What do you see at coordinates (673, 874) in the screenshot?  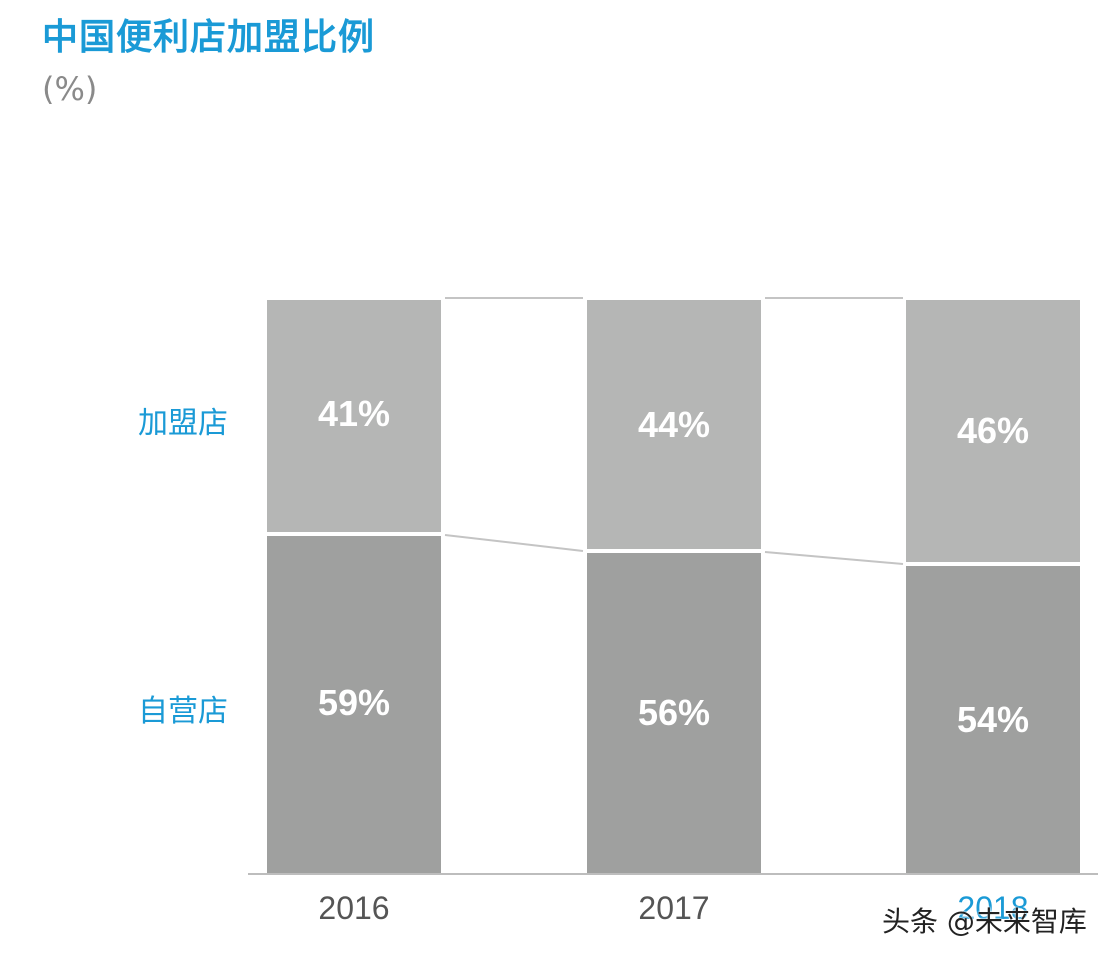 I see `x-axis-line` at bounding box center [673, 874].